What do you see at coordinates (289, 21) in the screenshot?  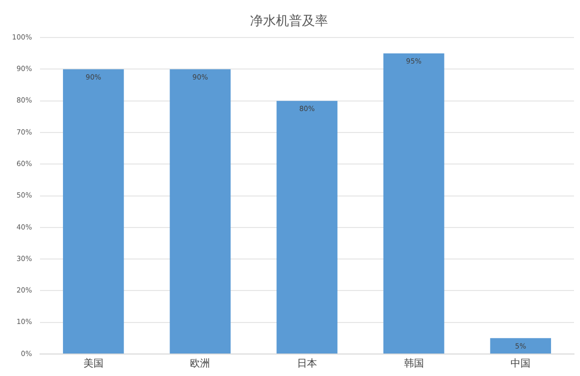 I see `chart-title: 净水机普及率` at bounding box center [289, 21].